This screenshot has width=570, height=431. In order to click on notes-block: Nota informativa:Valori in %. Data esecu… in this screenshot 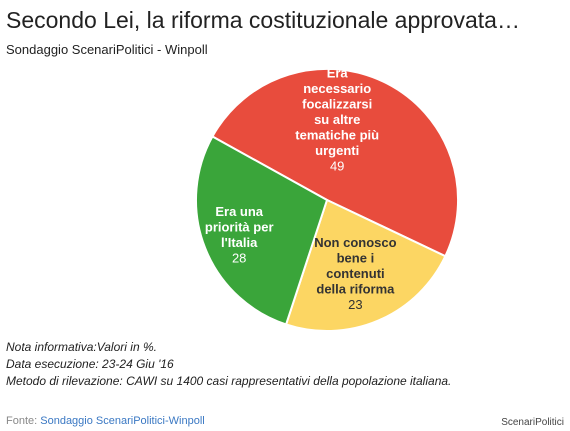, I will do `click(228, 364)`.